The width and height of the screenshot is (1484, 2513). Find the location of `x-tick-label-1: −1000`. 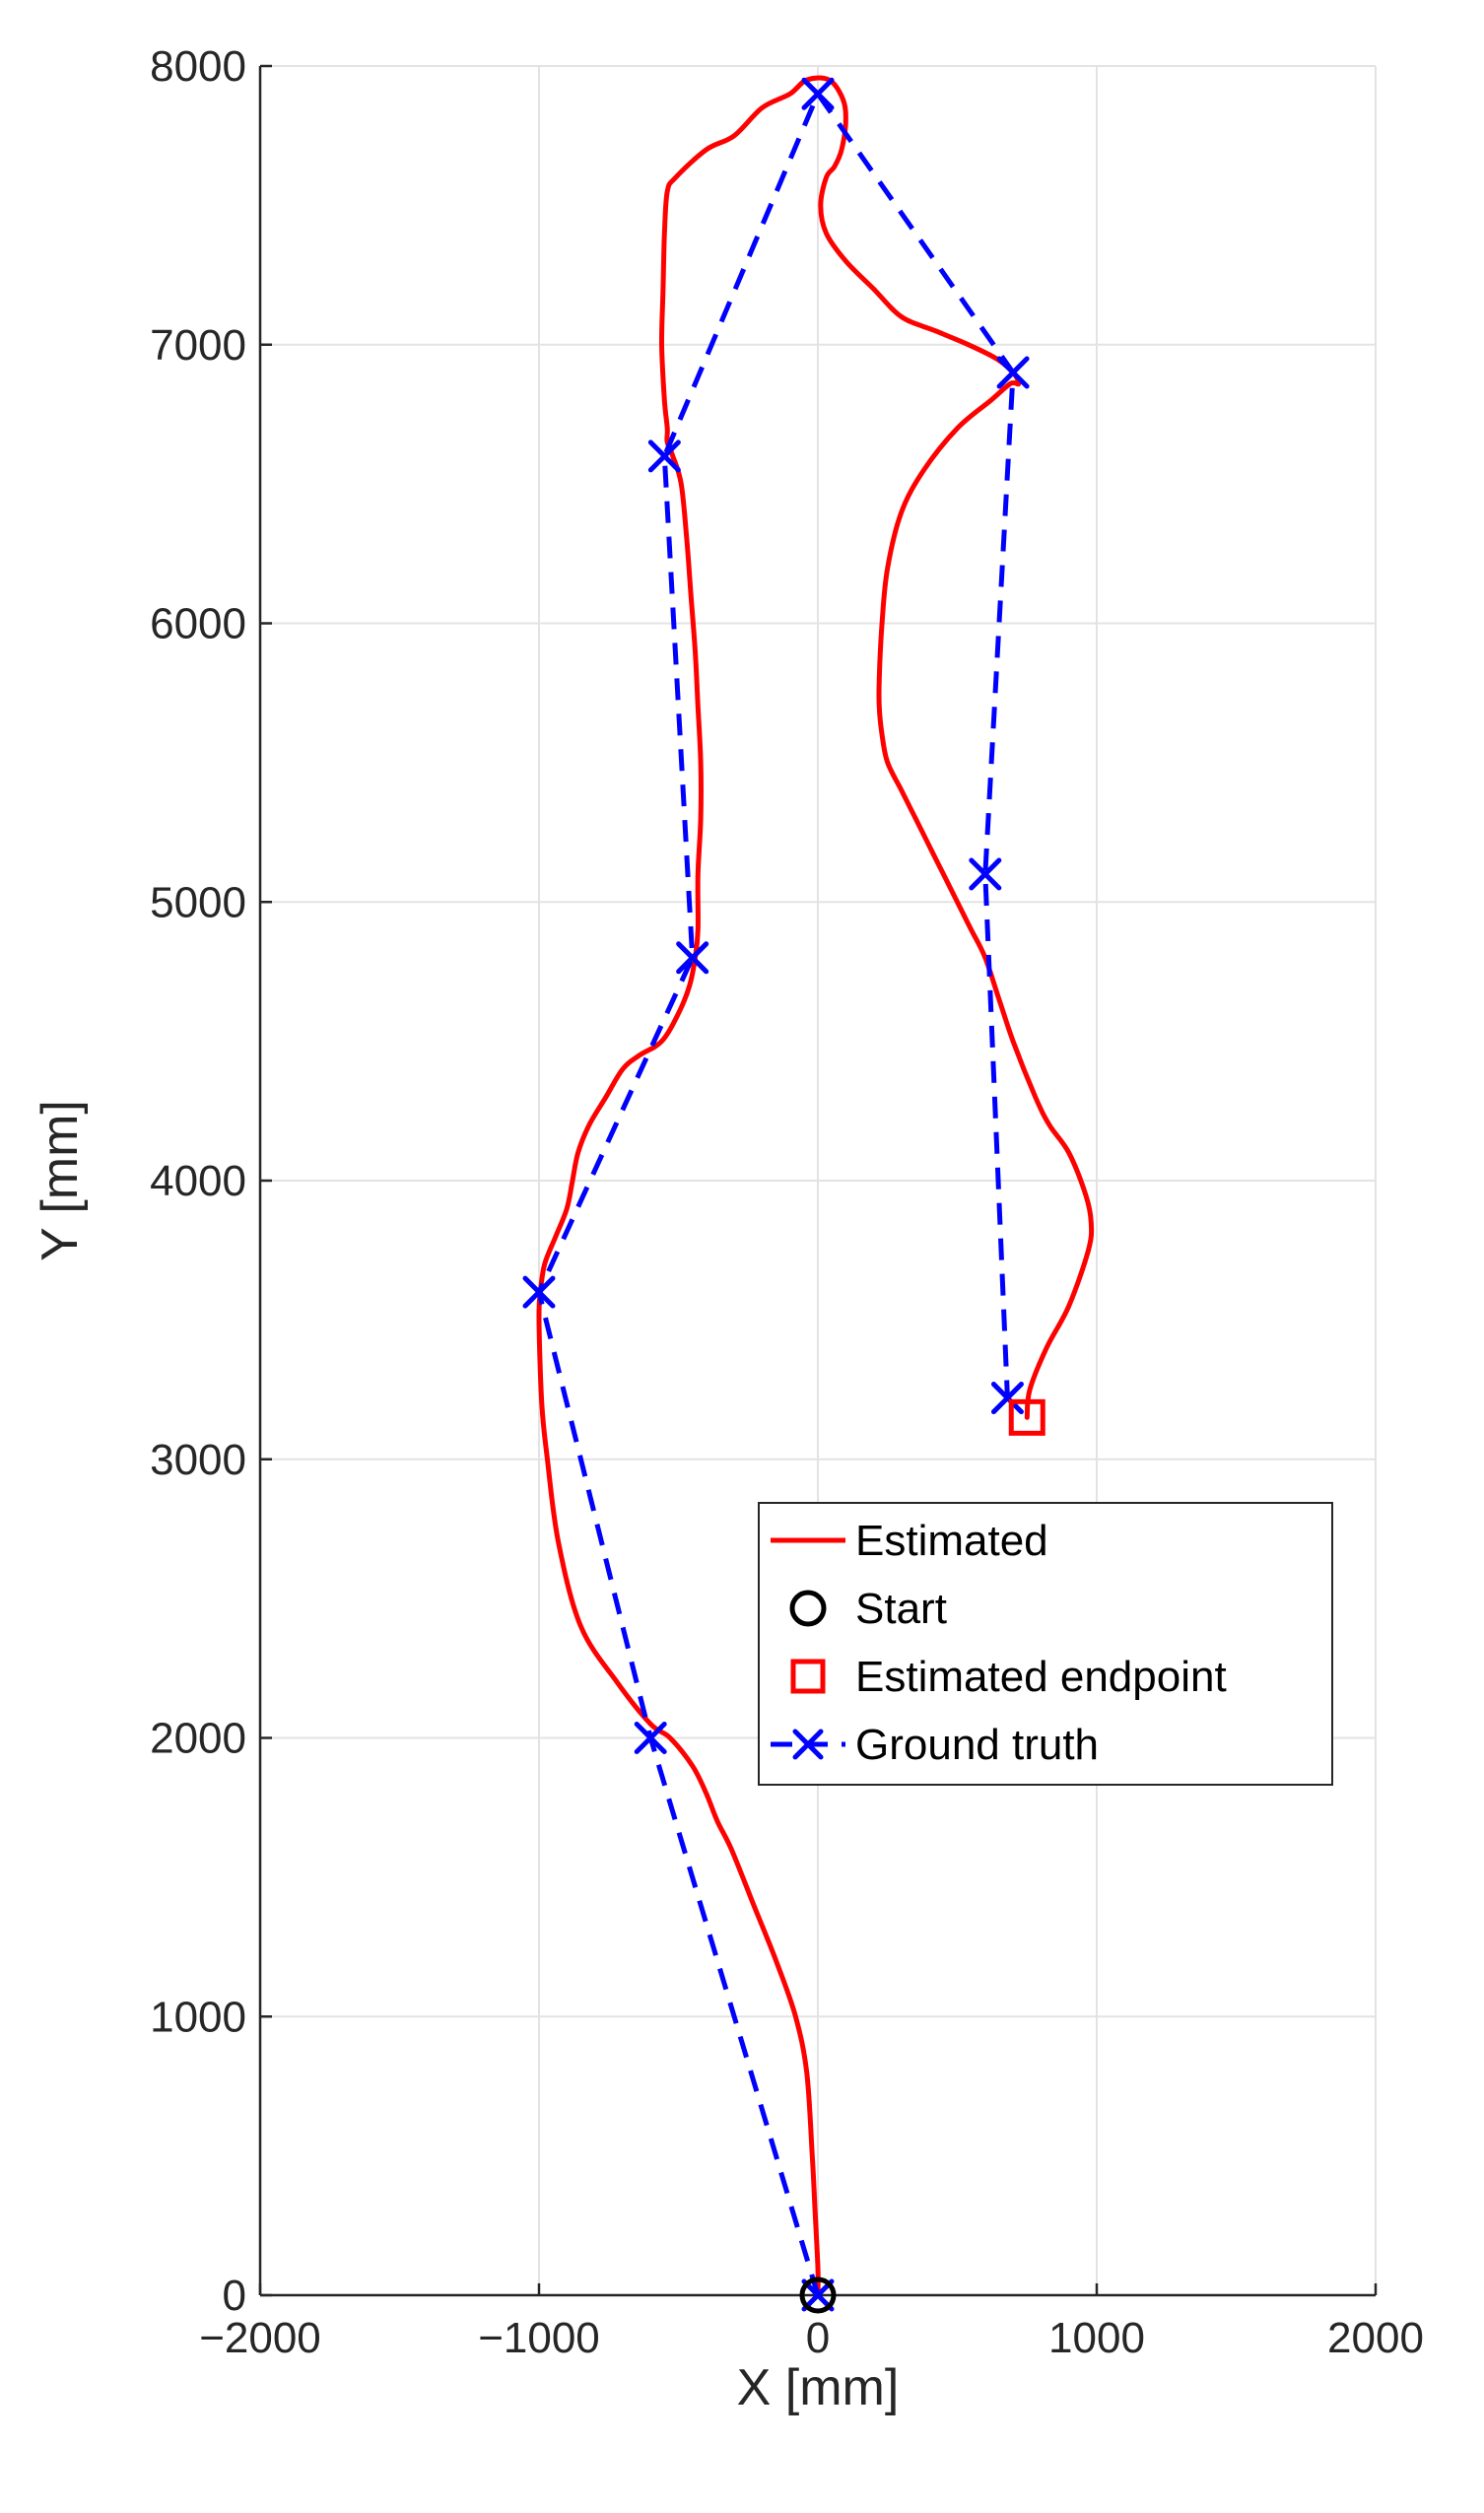

x-tick-label-1: −1000 is located at coordinates (539, 2338).